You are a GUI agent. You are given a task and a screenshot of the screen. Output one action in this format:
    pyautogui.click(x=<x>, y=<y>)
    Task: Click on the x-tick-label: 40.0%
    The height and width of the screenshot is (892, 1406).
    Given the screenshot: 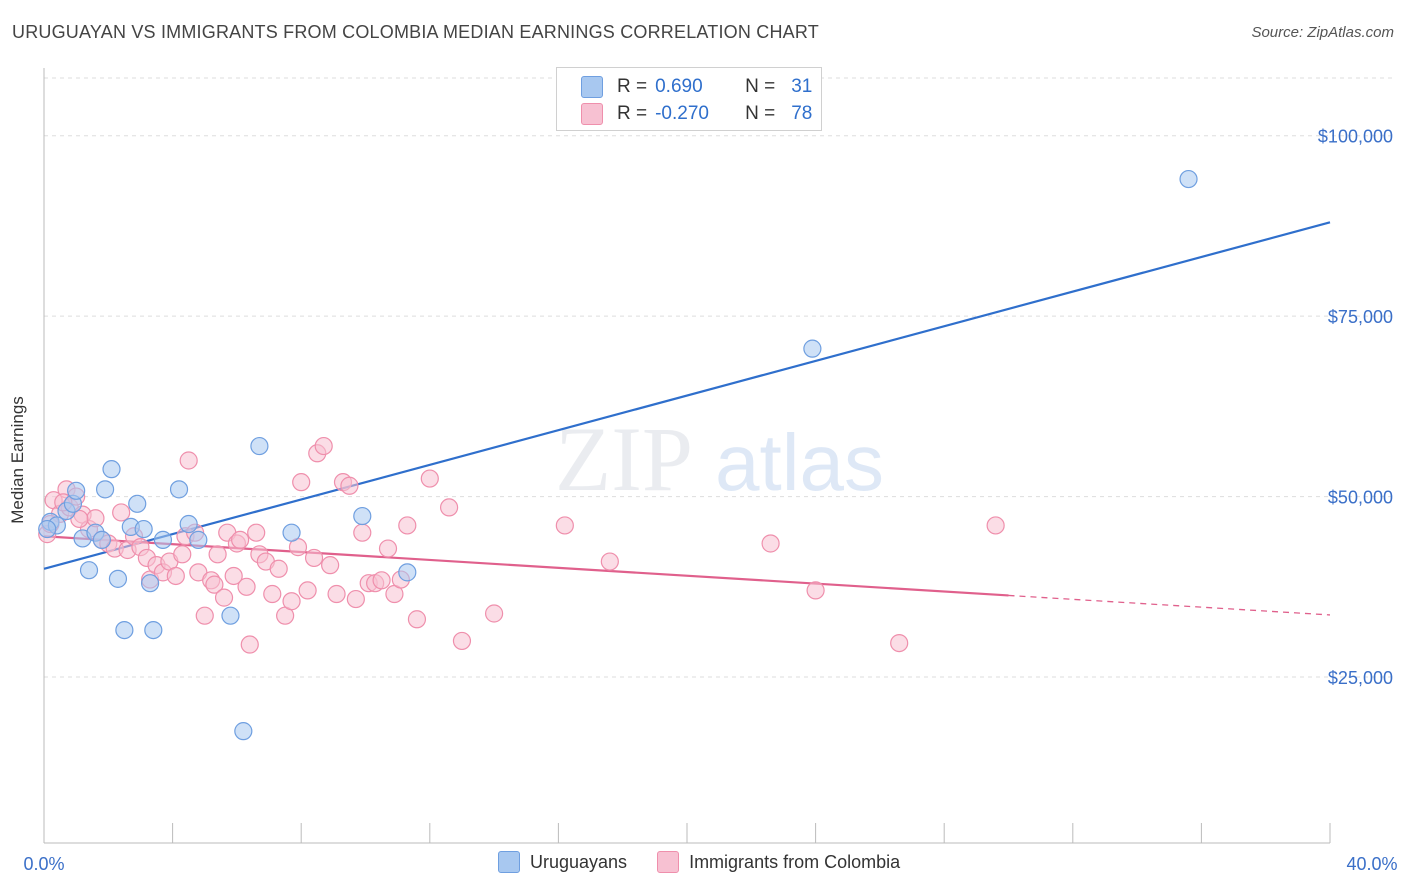 What is the action you would take?
    pyautogui.click(x=1371, y=864)
    